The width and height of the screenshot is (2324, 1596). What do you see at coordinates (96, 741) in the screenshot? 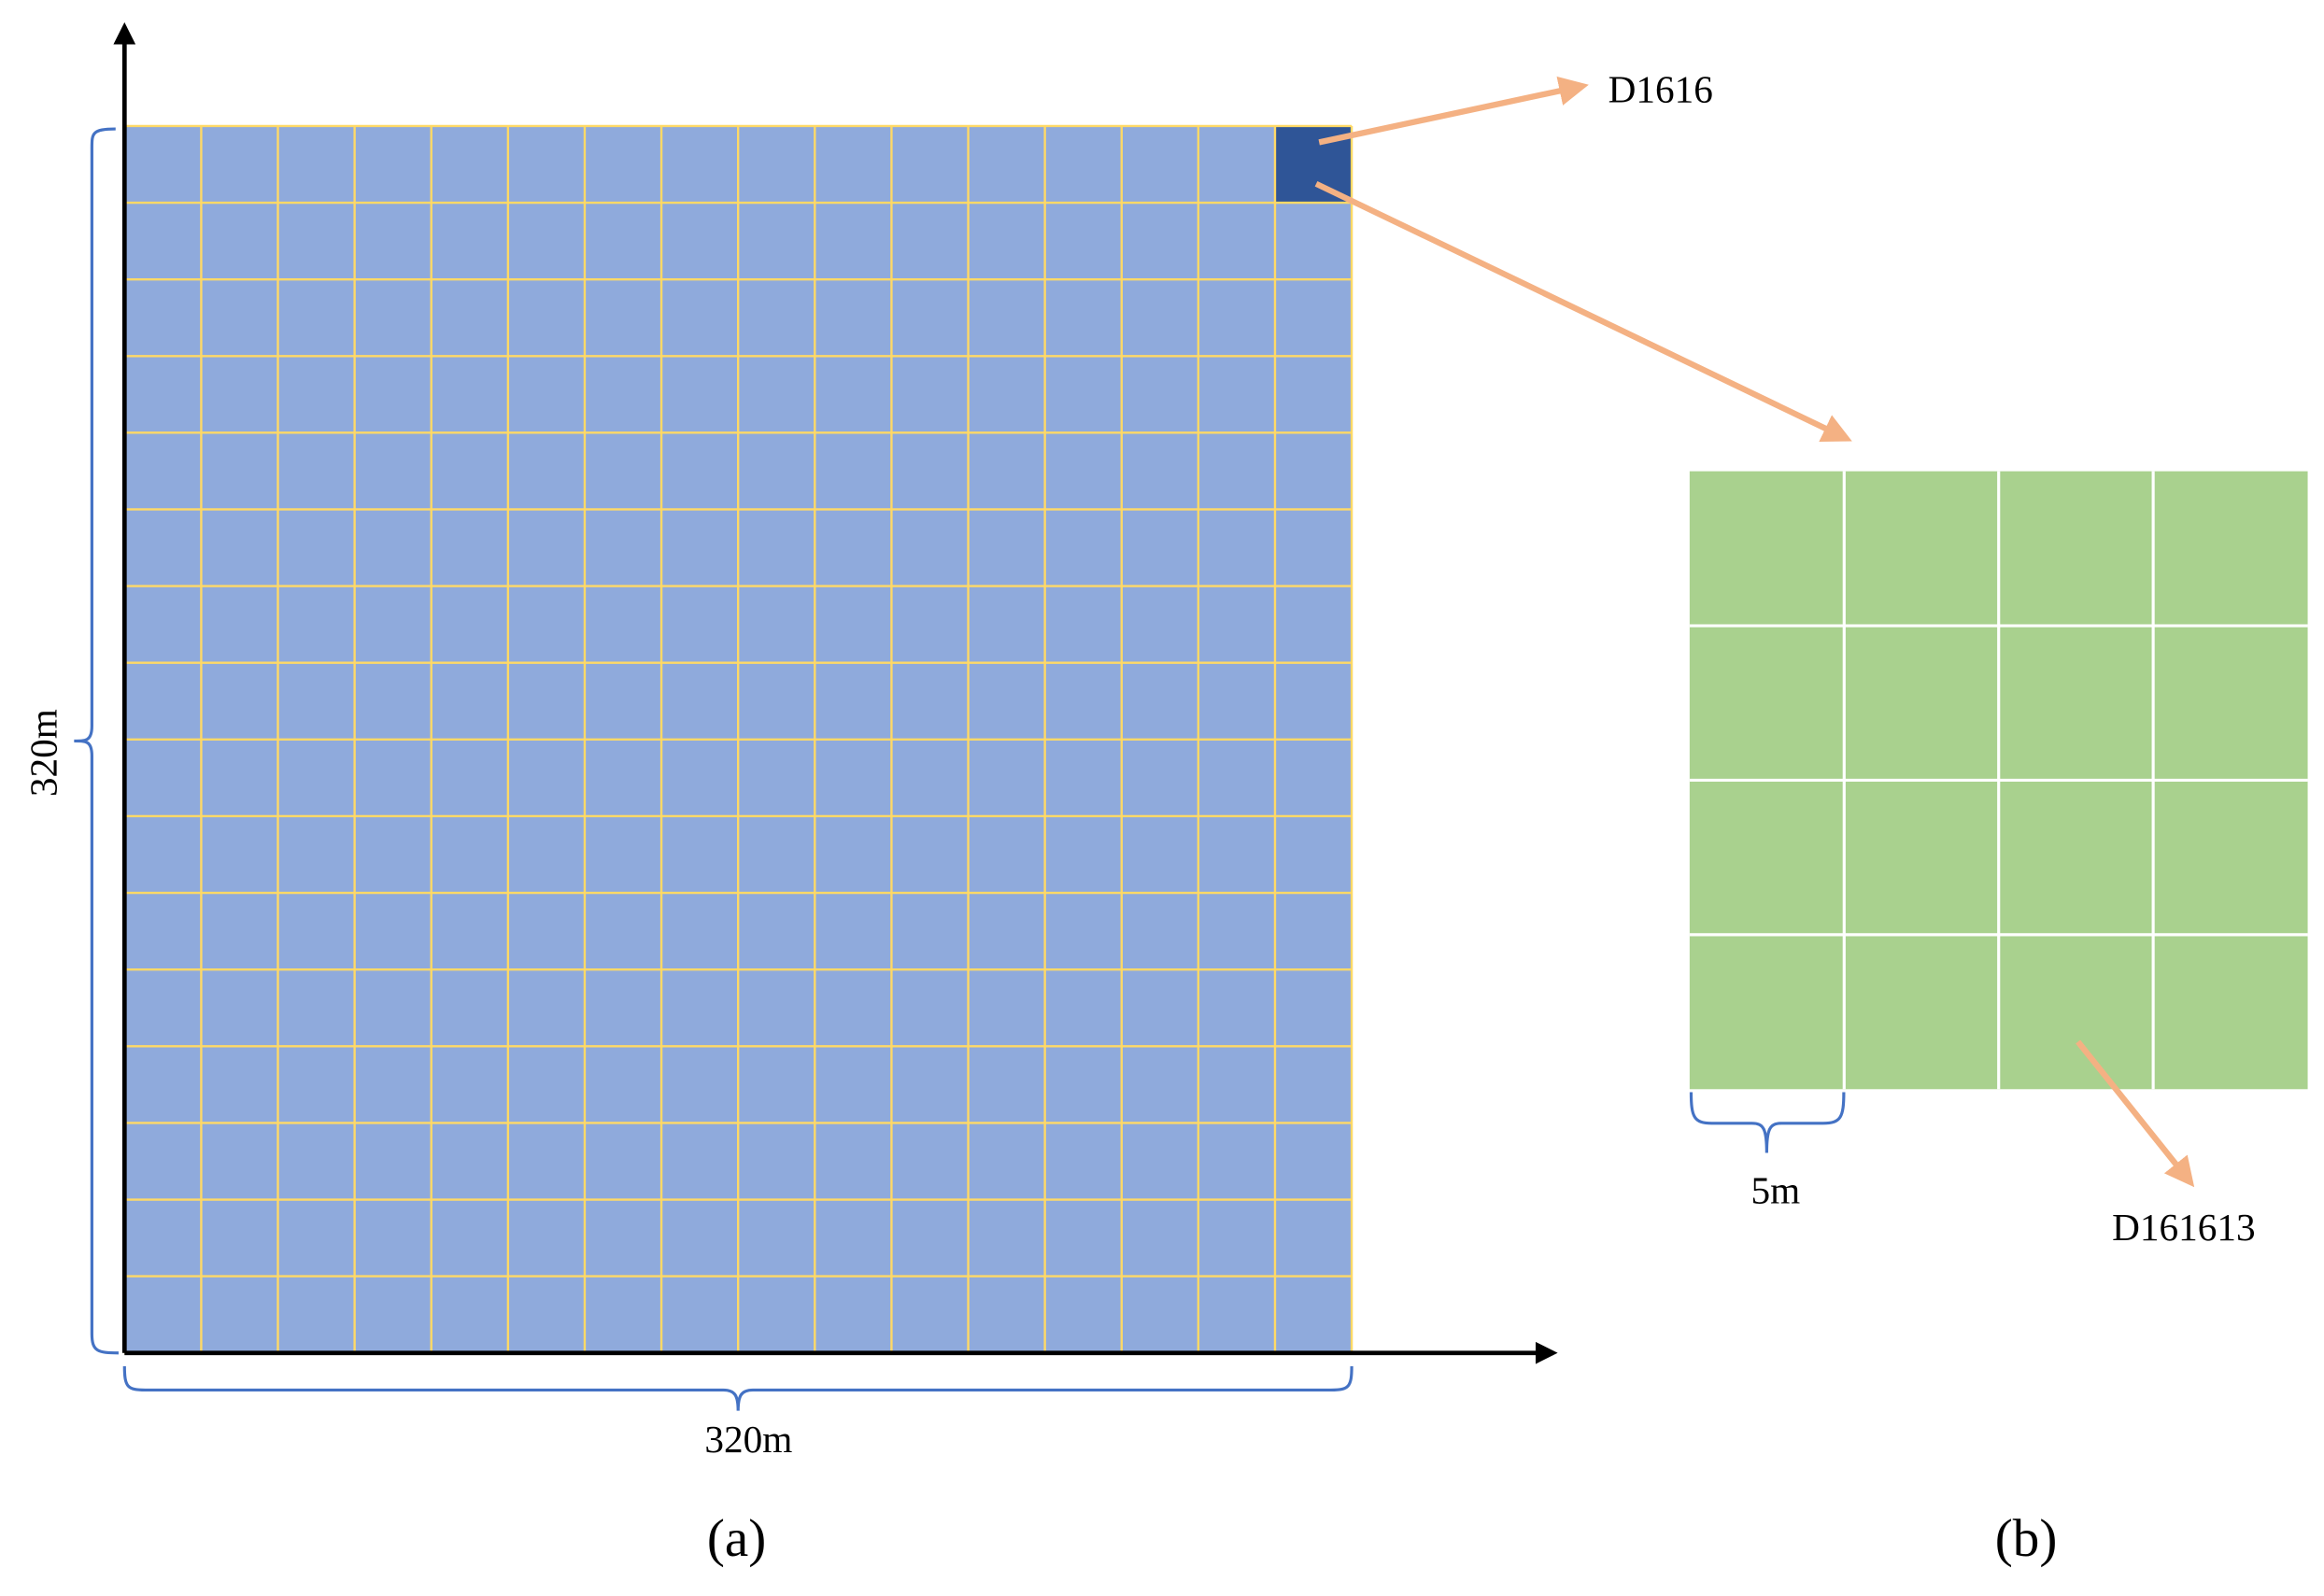
I see `brace-y` at bounding box center [96, 741].